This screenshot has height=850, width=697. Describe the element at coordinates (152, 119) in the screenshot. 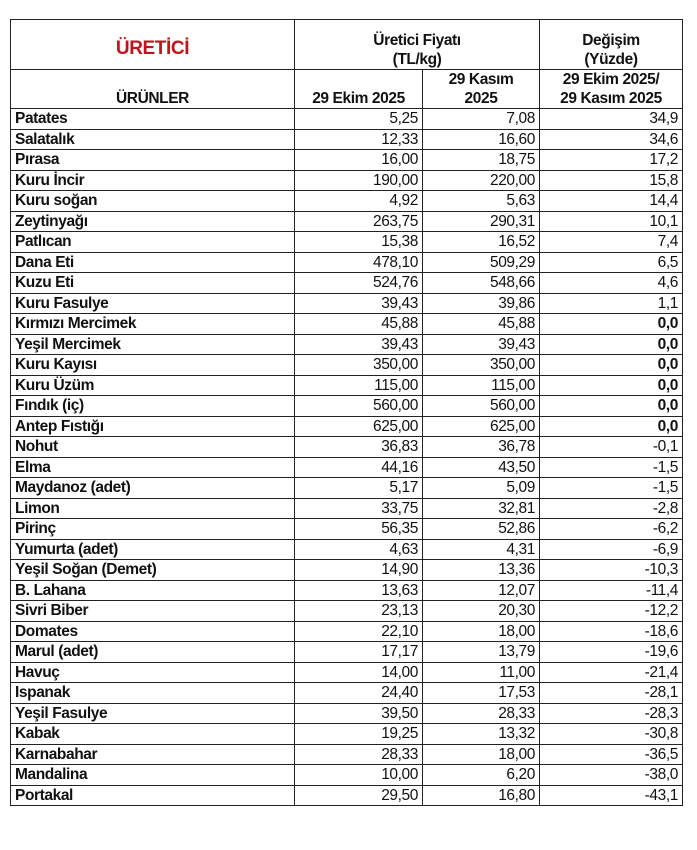

I see `product-name: Patates` at that location.